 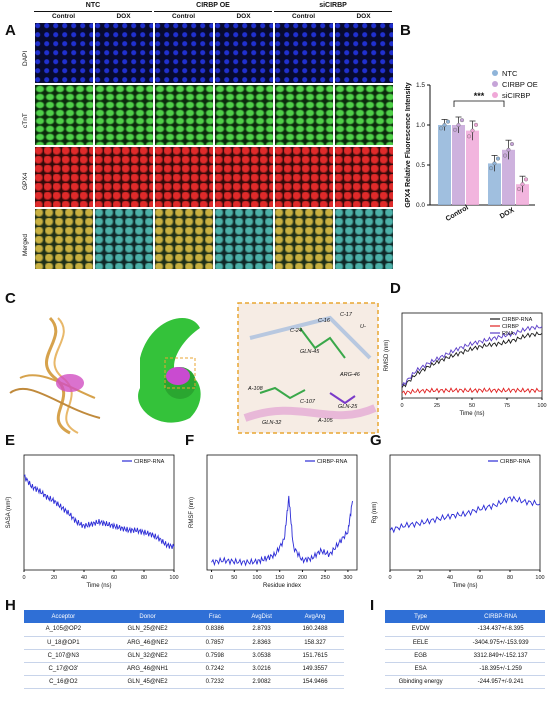 What do you see at coordinates (303, 16) in the screenshot?
I see `col-label: Control` at bounding box center [303, 16].